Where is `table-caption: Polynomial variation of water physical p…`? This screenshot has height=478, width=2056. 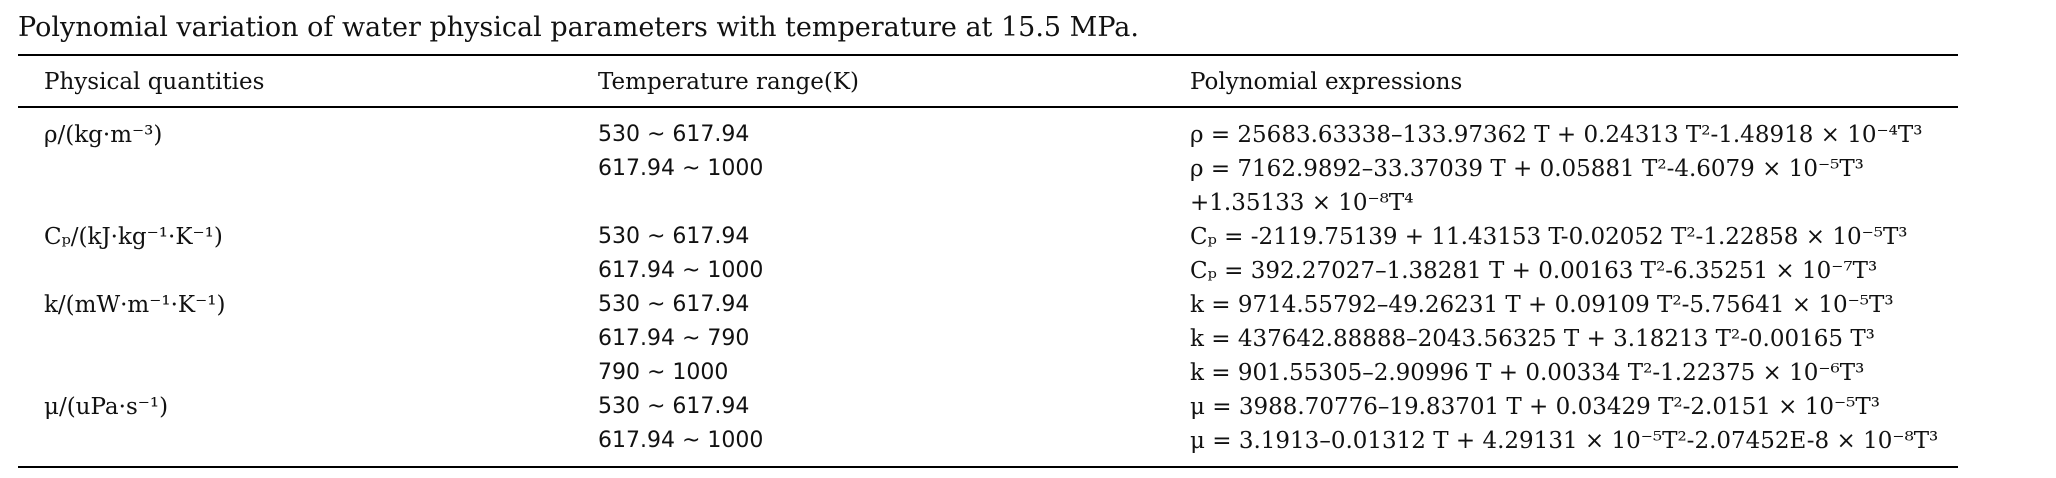
table-caption: Polynomial variation of water physical p… is located at coordinates (578, 27).